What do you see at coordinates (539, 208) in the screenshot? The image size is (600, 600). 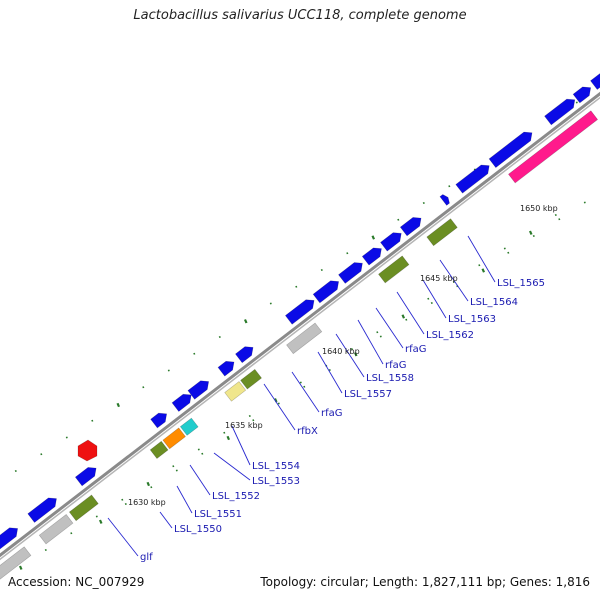 I see `scale-label: 1650 kbp` at bounding box center [539, 208].